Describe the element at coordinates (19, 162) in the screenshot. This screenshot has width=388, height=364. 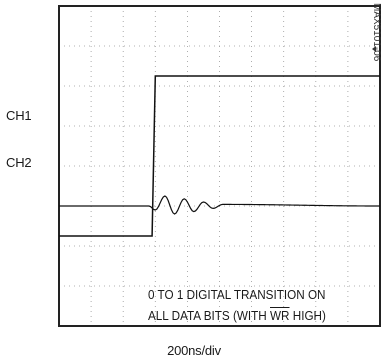
I see `ch2-label: CH2` at that location.